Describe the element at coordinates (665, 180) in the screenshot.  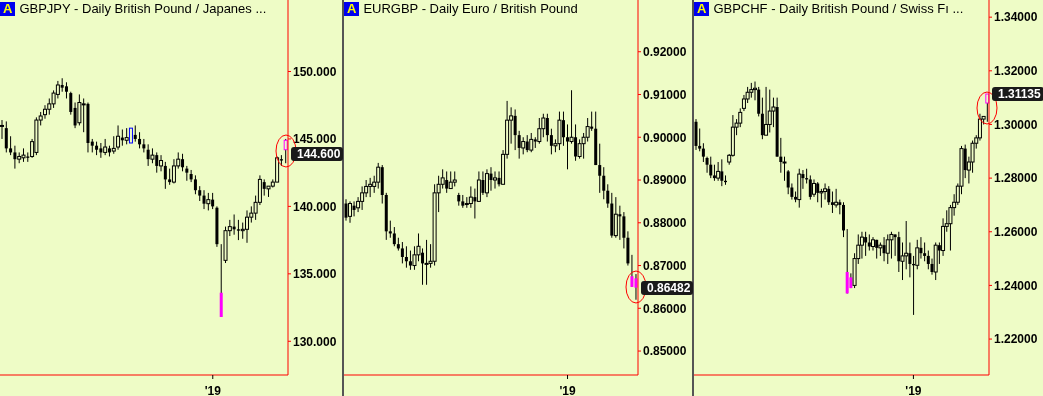
I see `y-tick-label: 0.89000` at that location.